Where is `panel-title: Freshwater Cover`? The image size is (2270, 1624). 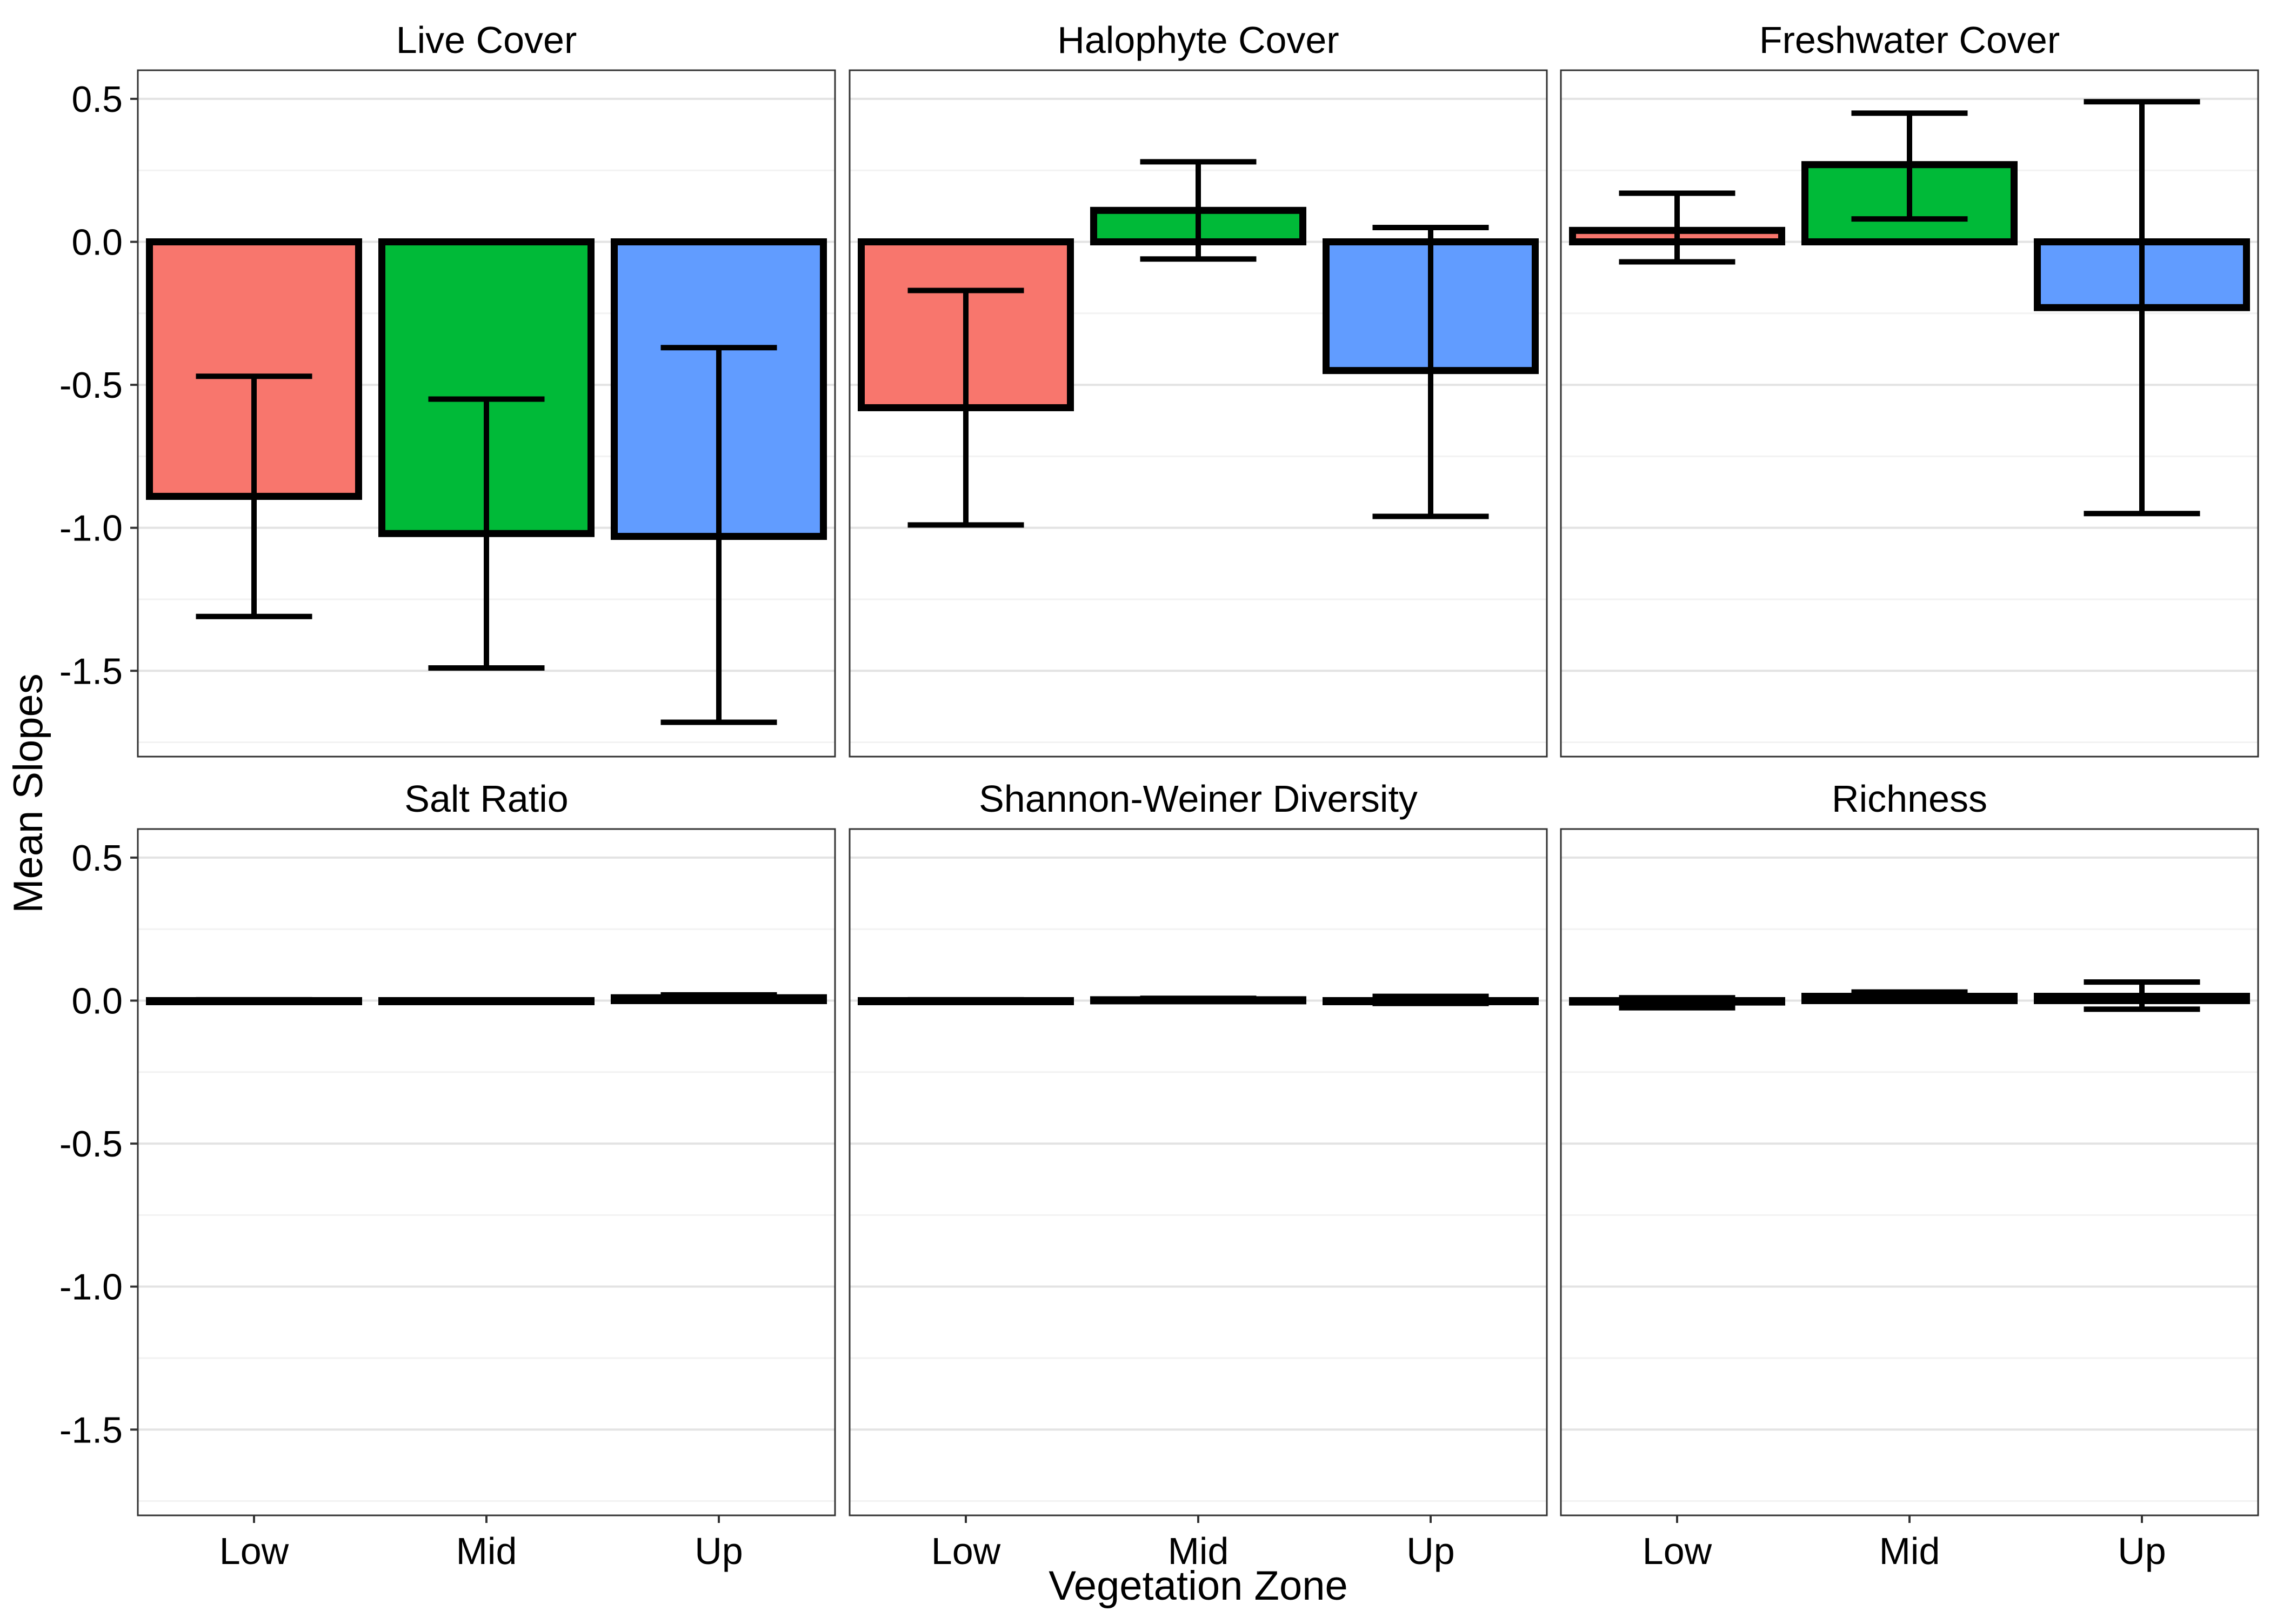
panel-title: Freshwater Cover is located at coordinates (1909, 40).